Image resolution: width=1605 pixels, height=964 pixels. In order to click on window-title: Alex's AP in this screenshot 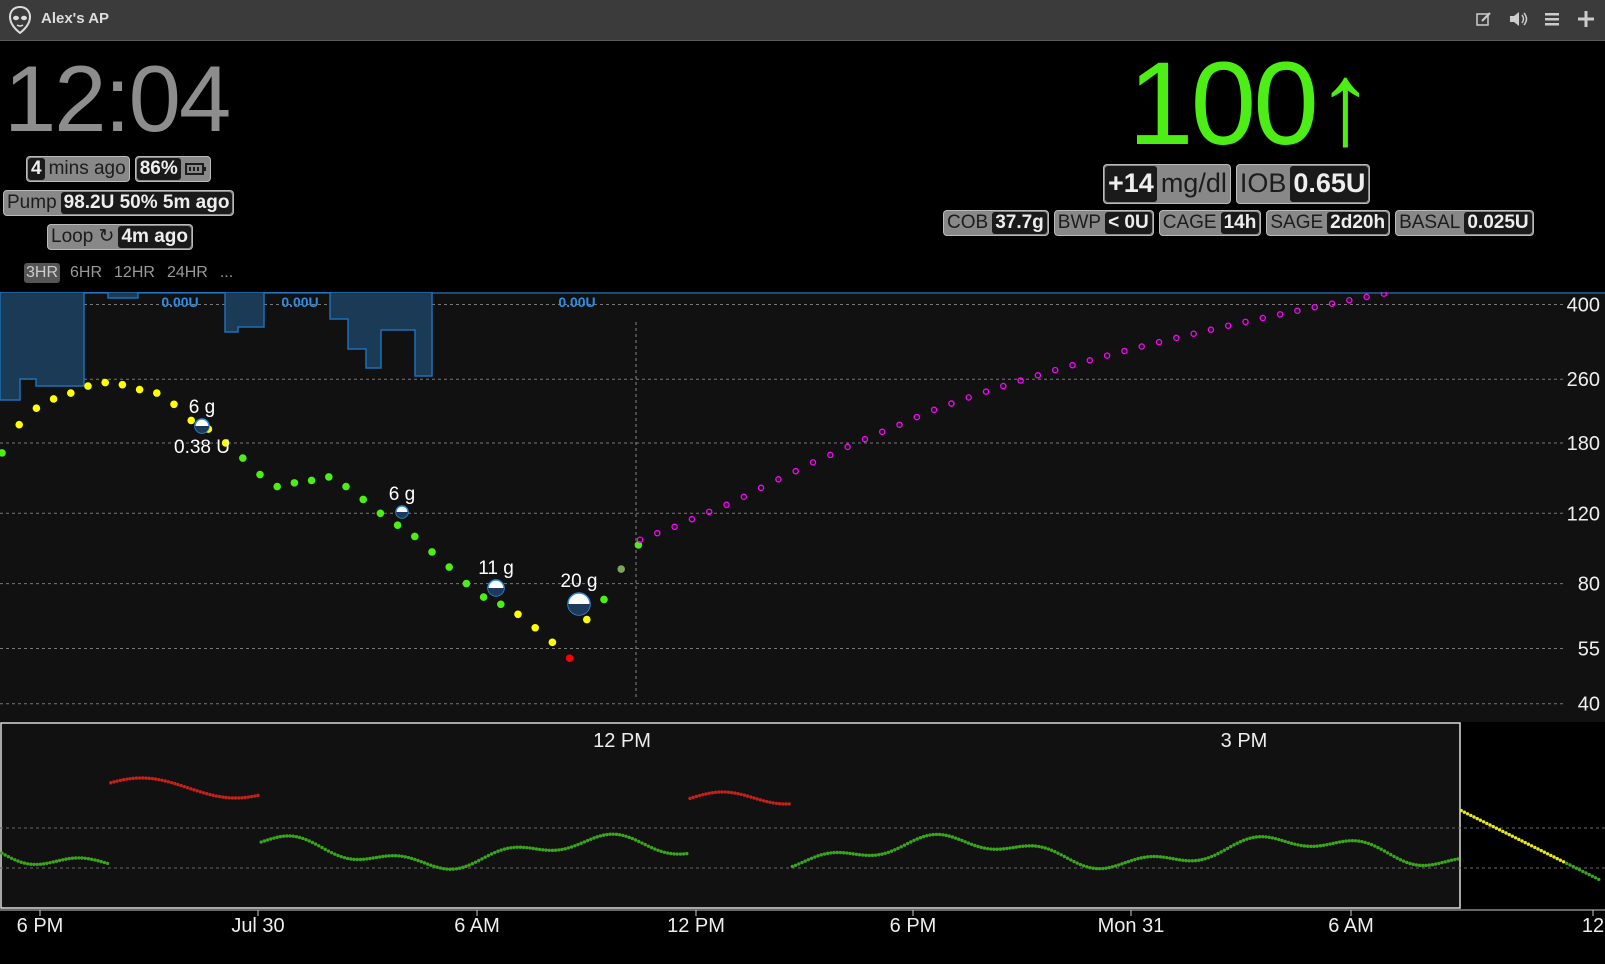, I will do `click(75, 18)`.